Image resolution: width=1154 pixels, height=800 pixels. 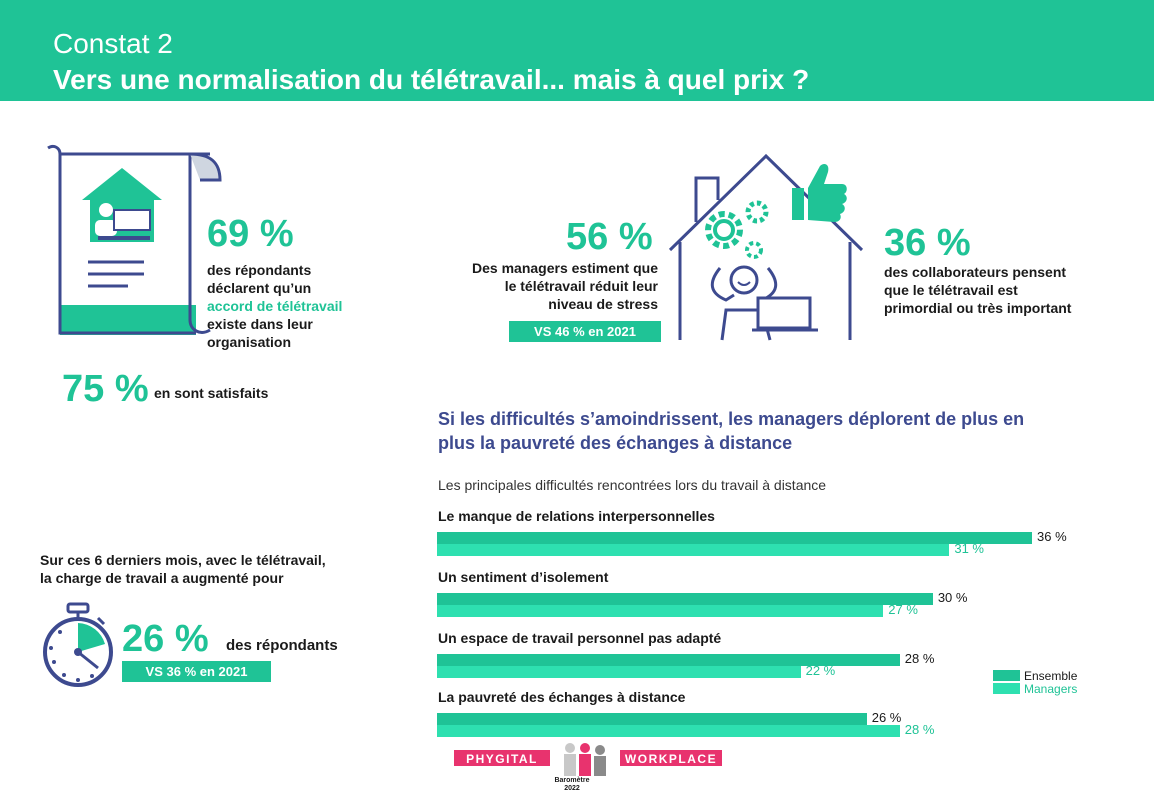 I want to click on stress-badge: VS 46 % en 2021, so click(x=585, y=331).